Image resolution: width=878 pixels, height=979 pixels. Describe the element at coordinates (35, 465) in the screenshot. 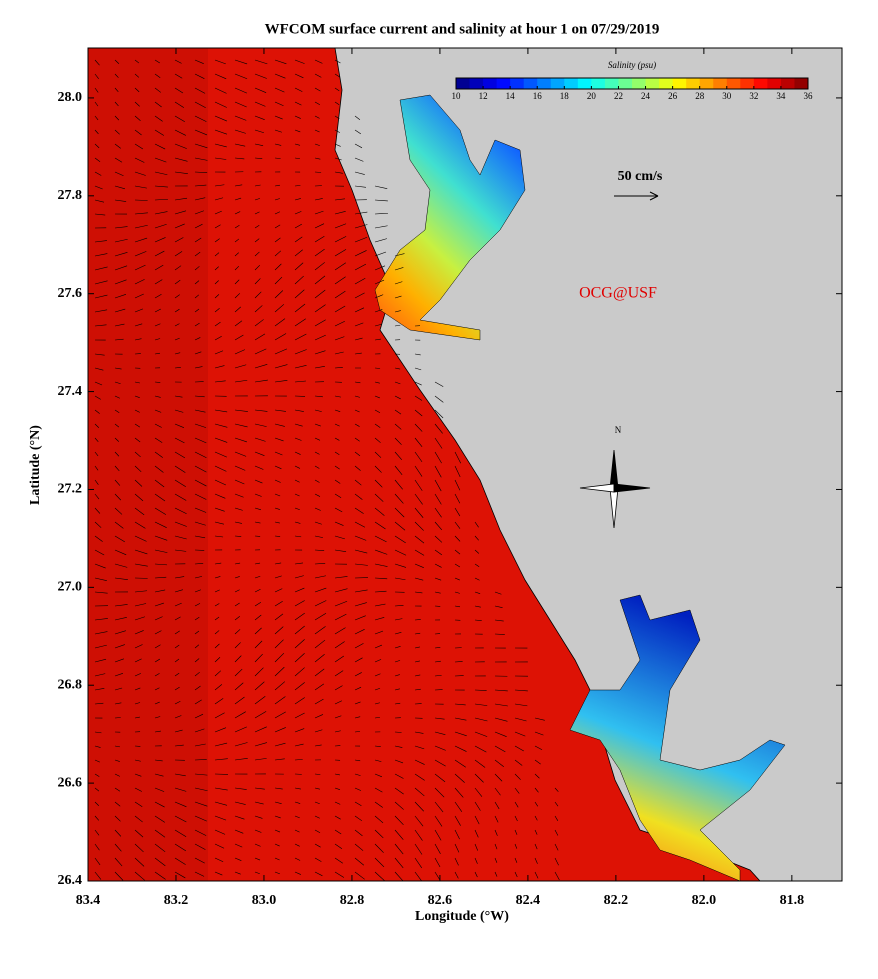

I see `y-axis-label: Latitude (°N)` at that location.